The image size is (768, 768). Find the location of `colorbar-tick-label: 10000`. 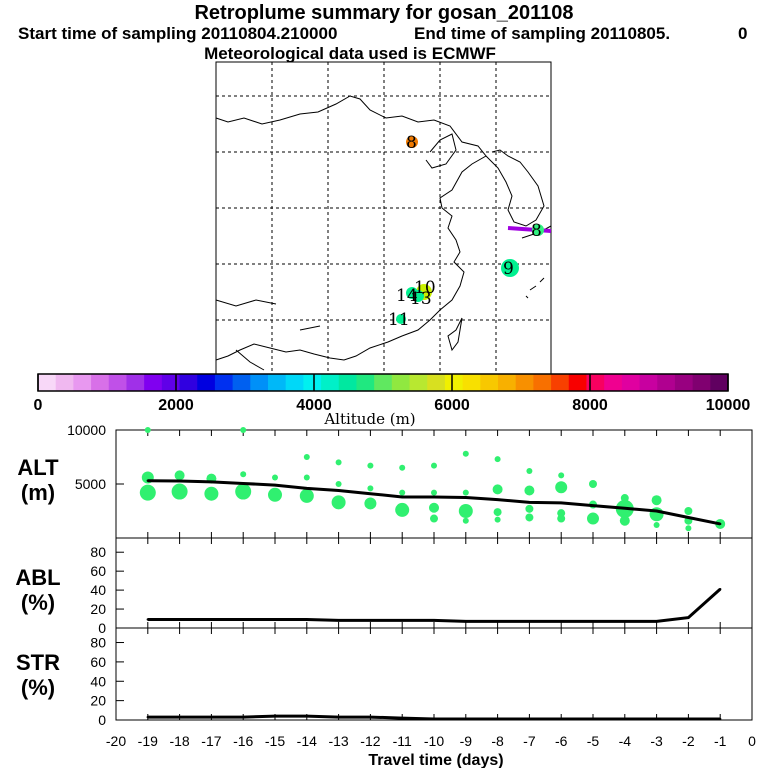

colorbar-tick-label: 10000 is located at coordinates (728, 405).